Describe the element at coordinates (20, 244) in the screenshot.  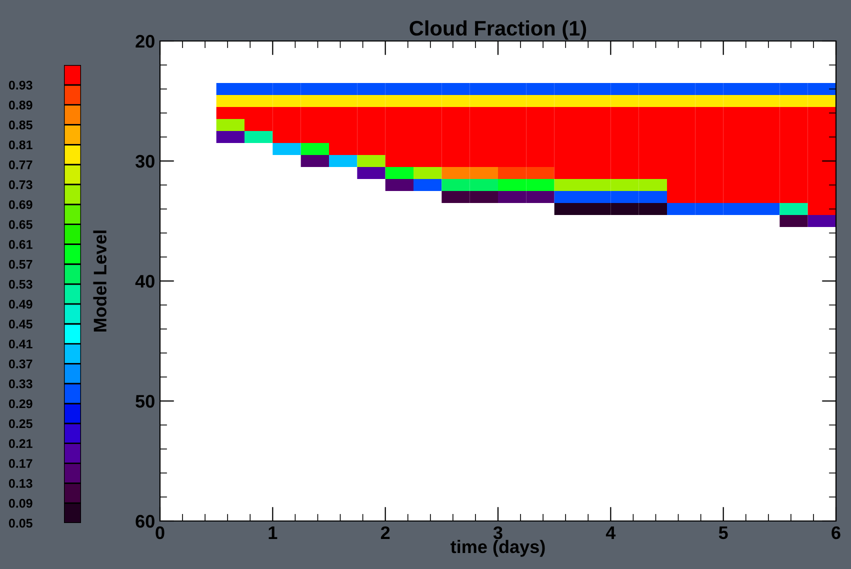
I see `color-bar-label: 0.61` at that location.